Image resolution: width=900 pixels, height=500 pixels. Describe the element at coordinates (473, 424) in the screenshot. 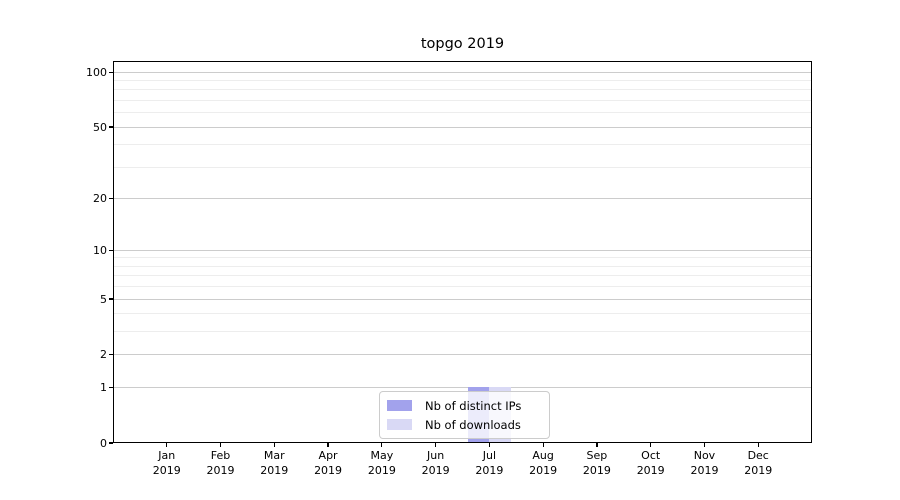

I see `legend-label-downloads: Nb of downloads` at that location.